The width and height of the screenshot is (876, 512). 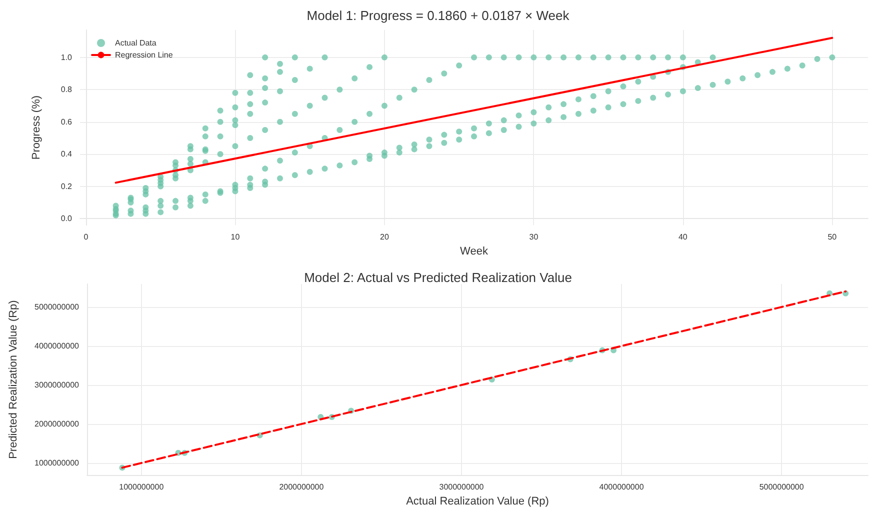 What do you see at coordinates (57, 385) in the screenshot?
I see `y-tick-label: 3000000000` at bounding box center [57, 385].